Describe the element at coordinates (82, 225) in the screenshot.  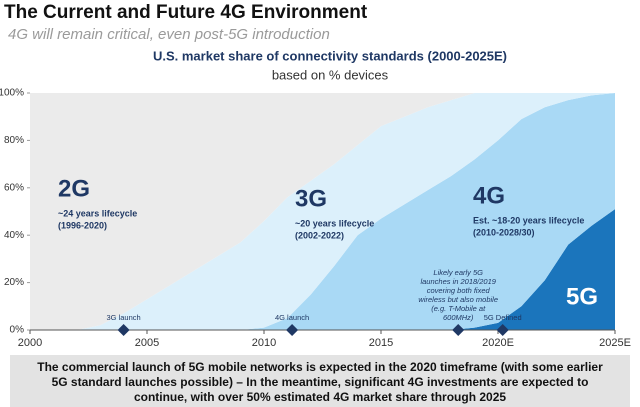
I see `period-label: (1996-2020)` at that location.